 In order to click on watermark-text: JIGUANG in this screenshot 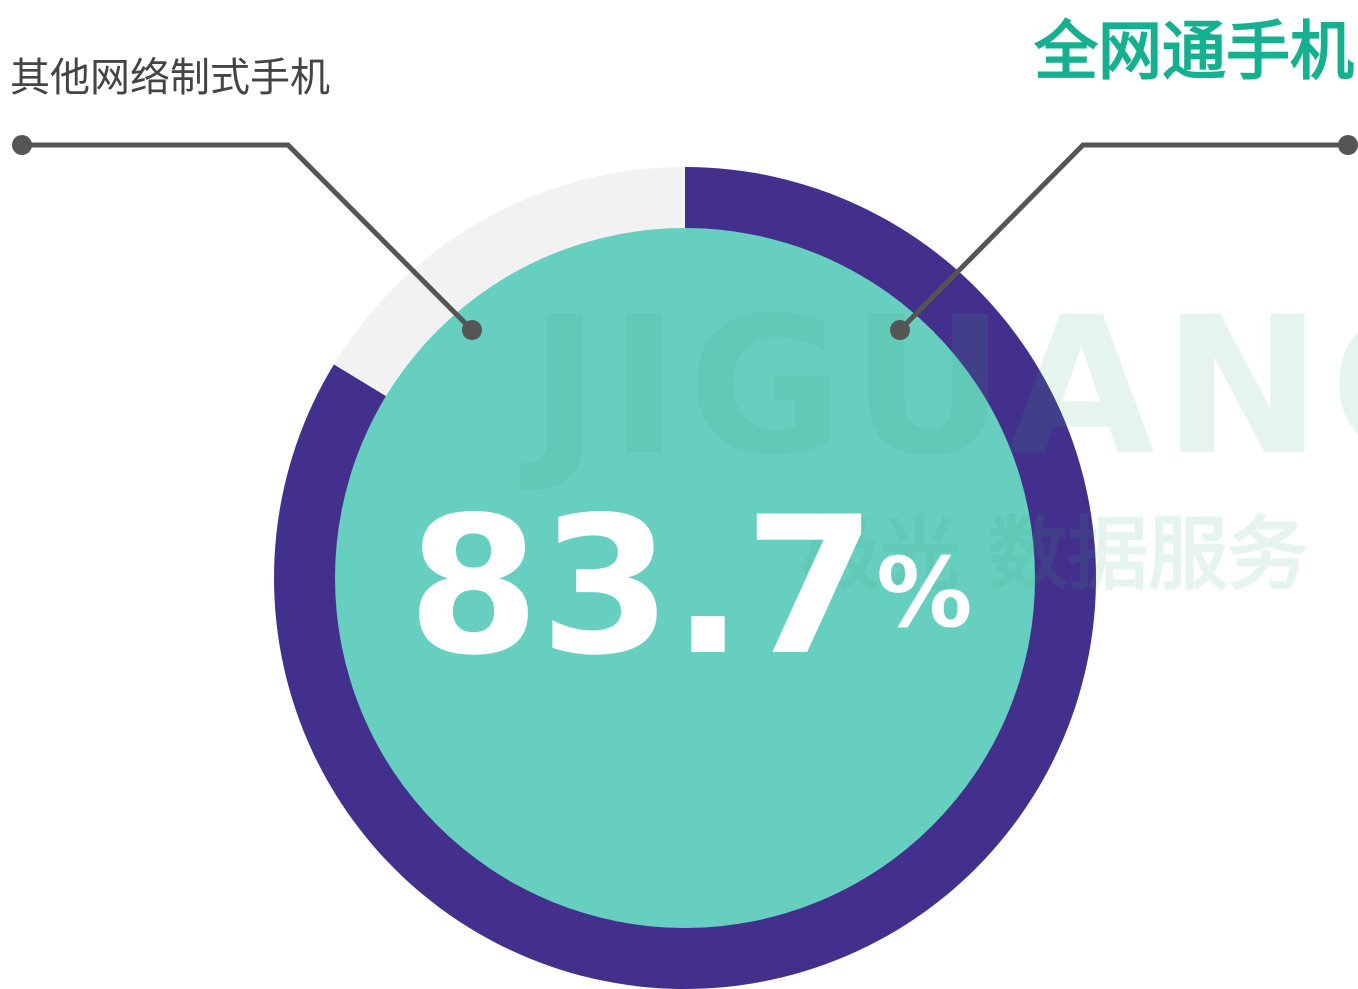, I will do `click(938, 386)`.